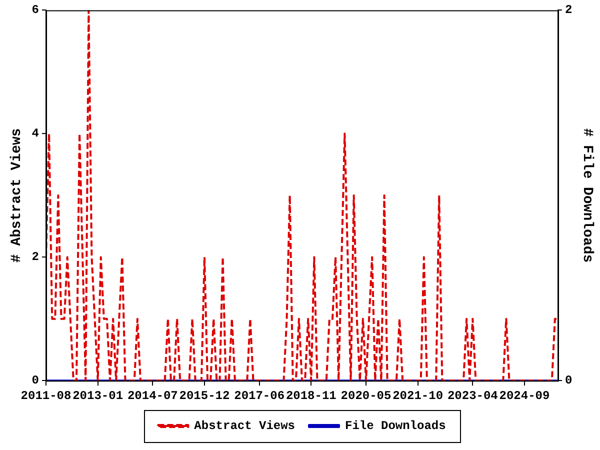 This screenshot has width=600, height=450. What do you see at coordinates (245, 426) in the screenshot?
I see `legend-label: Abstract Views` at bounding box center [245, 426].